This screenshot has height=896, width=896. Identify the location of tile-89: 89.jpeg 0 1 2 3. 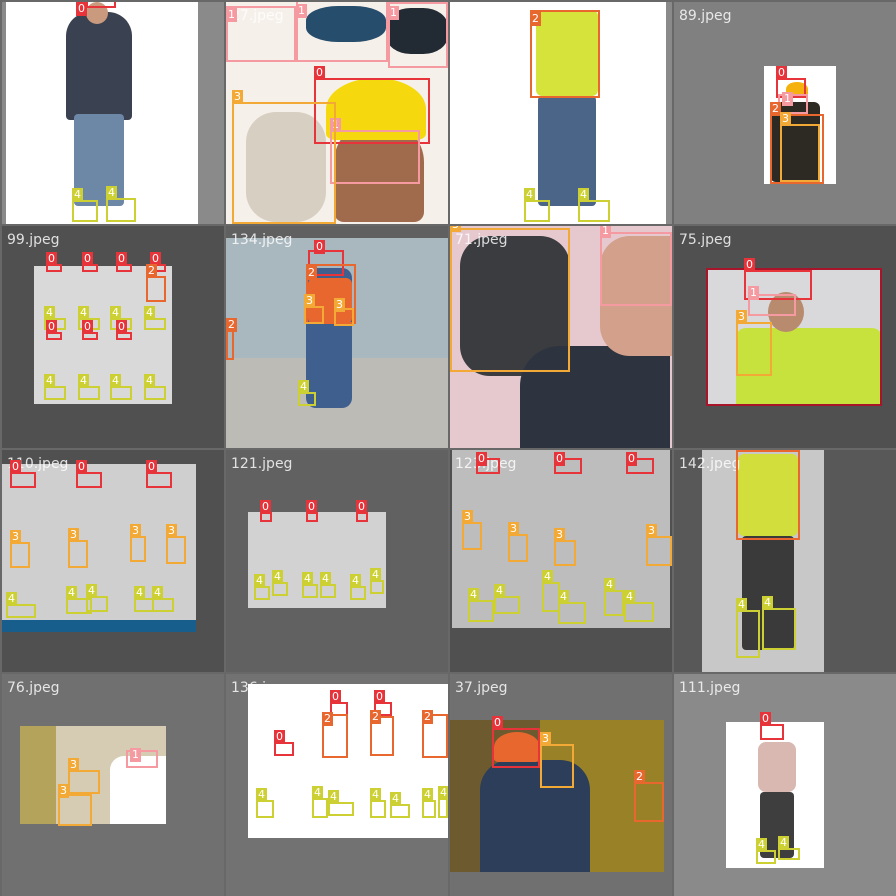
(785, 113).